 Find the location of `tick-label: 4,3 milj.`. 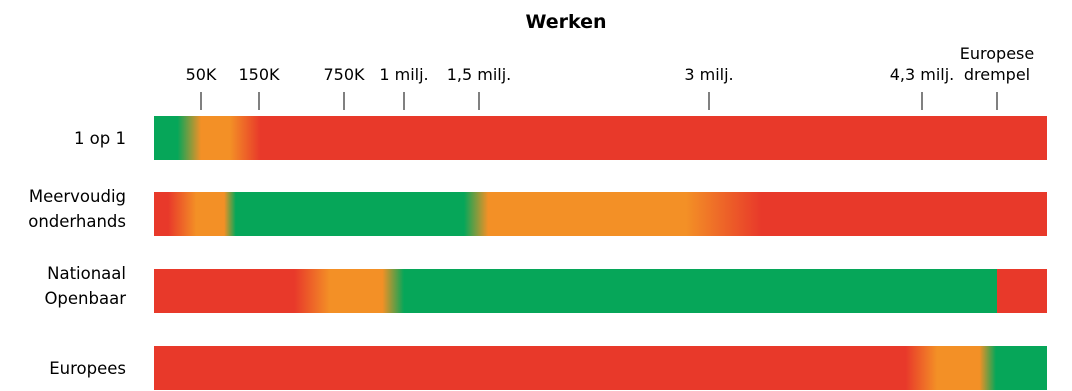

tick-label: 4,3 milj. is located at coordinates (922, 74).